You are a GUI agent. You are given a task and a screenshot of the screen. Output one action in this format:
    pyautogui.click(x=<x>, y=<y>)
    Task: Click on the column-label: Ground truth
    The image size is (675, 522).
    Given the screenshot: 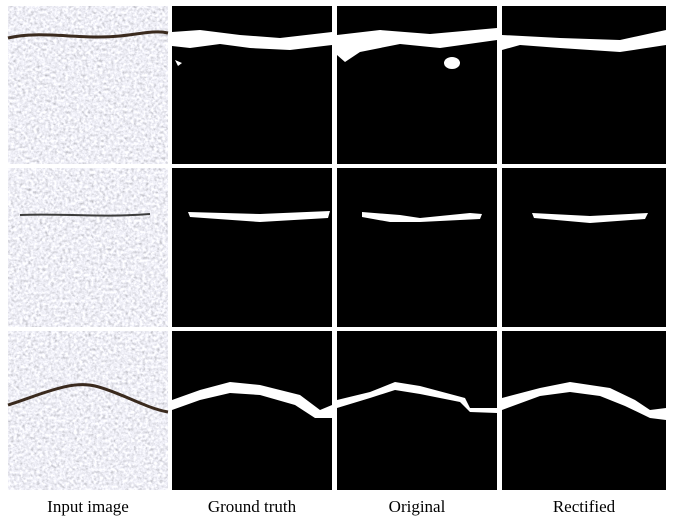 What is the action you would take?
    pyautogui.click(x=252, y=506)
    